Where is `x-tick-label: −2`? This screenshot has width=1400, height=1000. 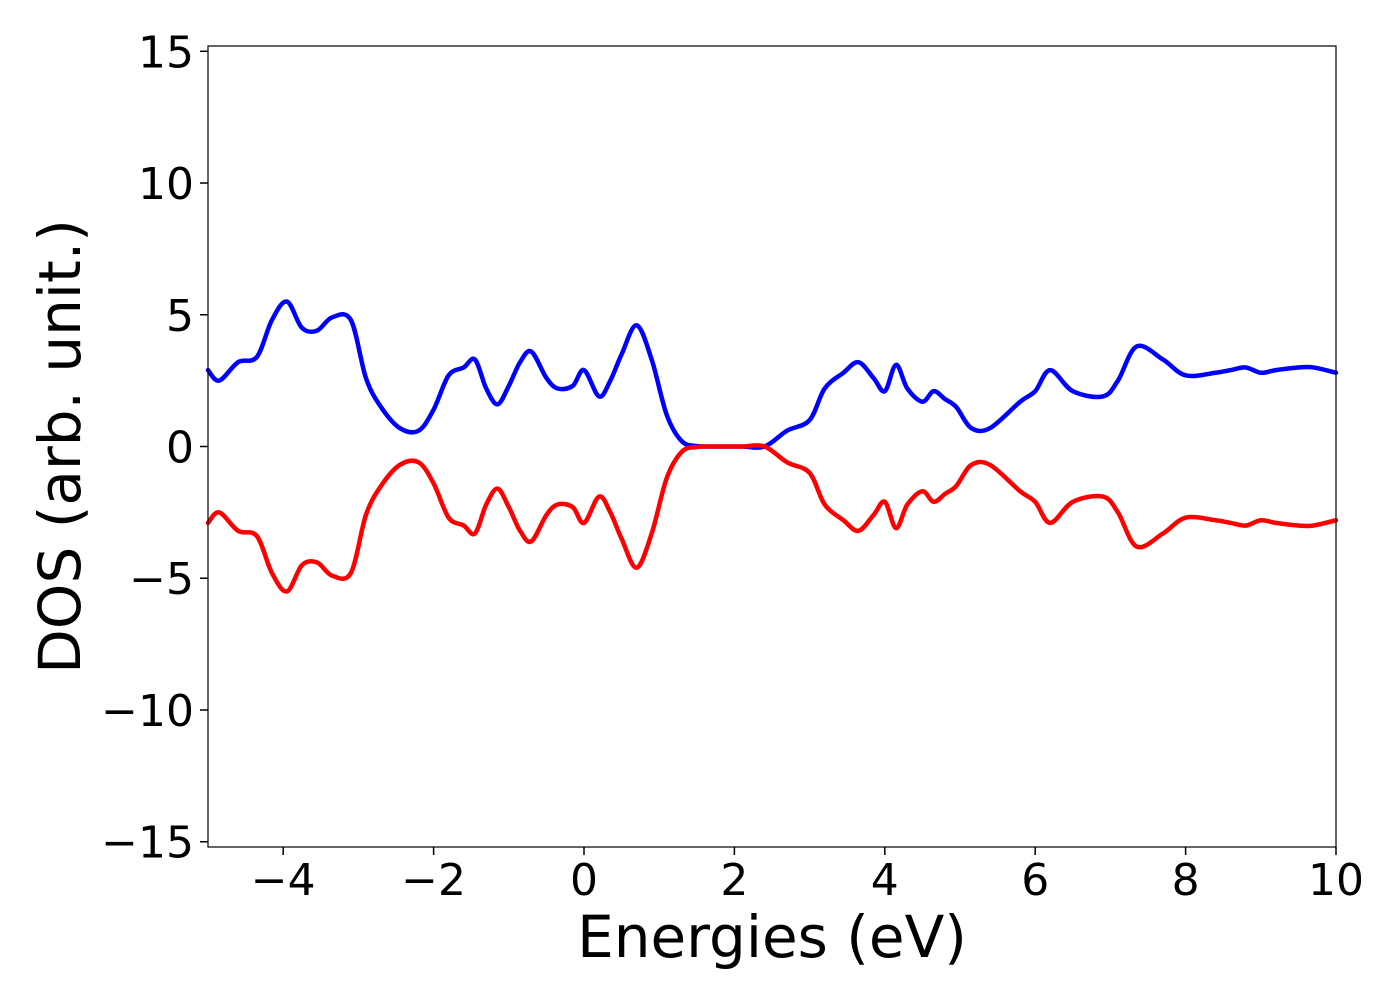
x-tick-label: −2 is located at coordinates (433, 880).